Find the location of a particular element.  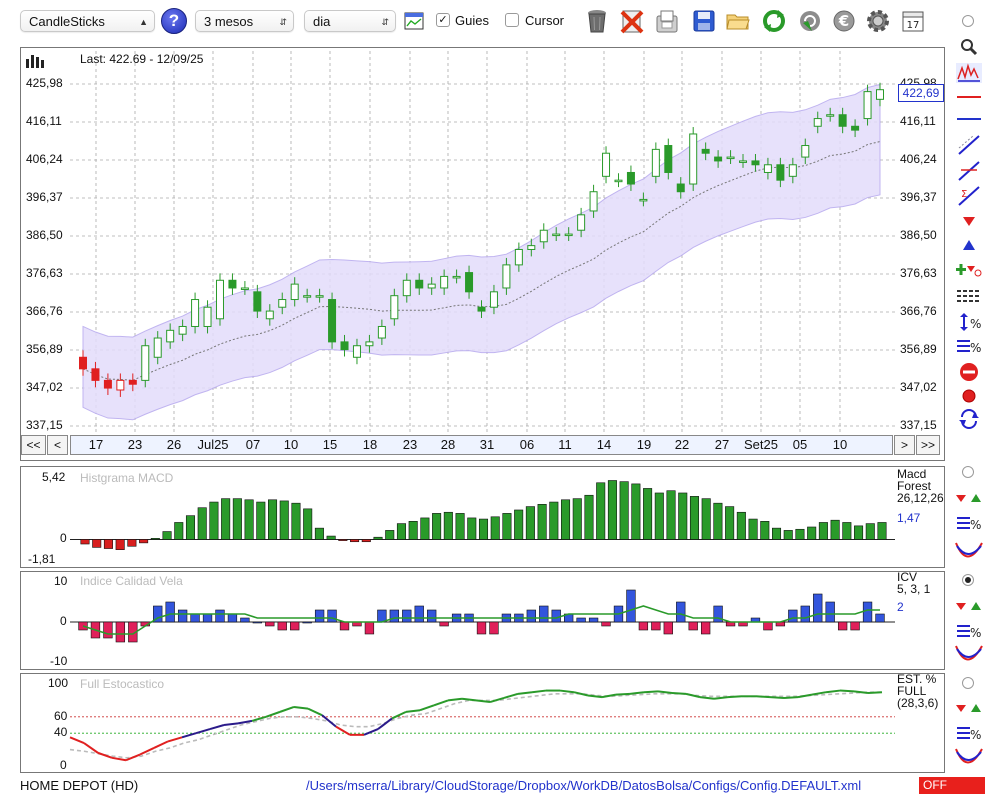

settings-icon is located at coordinates (878, 21).